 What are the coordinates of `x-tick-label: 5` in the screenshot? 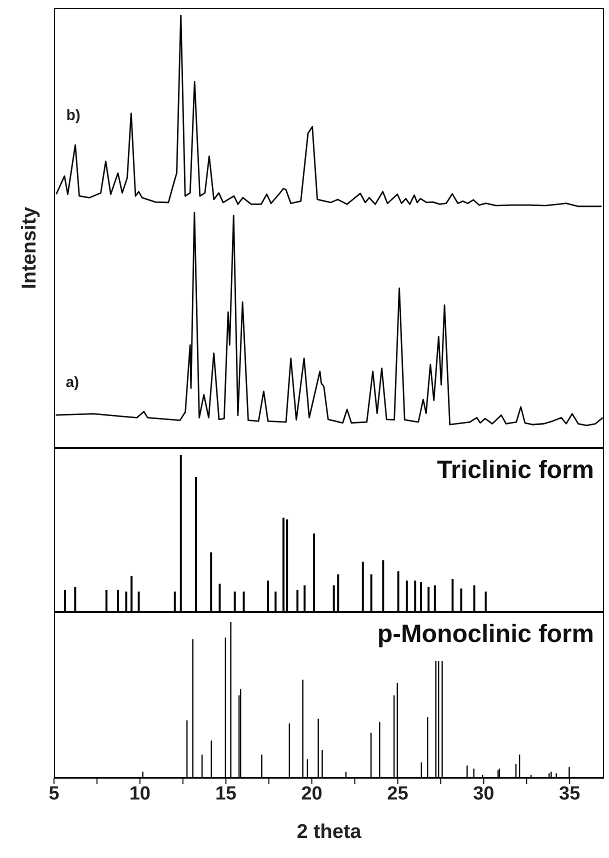 It's located at (54, 793).